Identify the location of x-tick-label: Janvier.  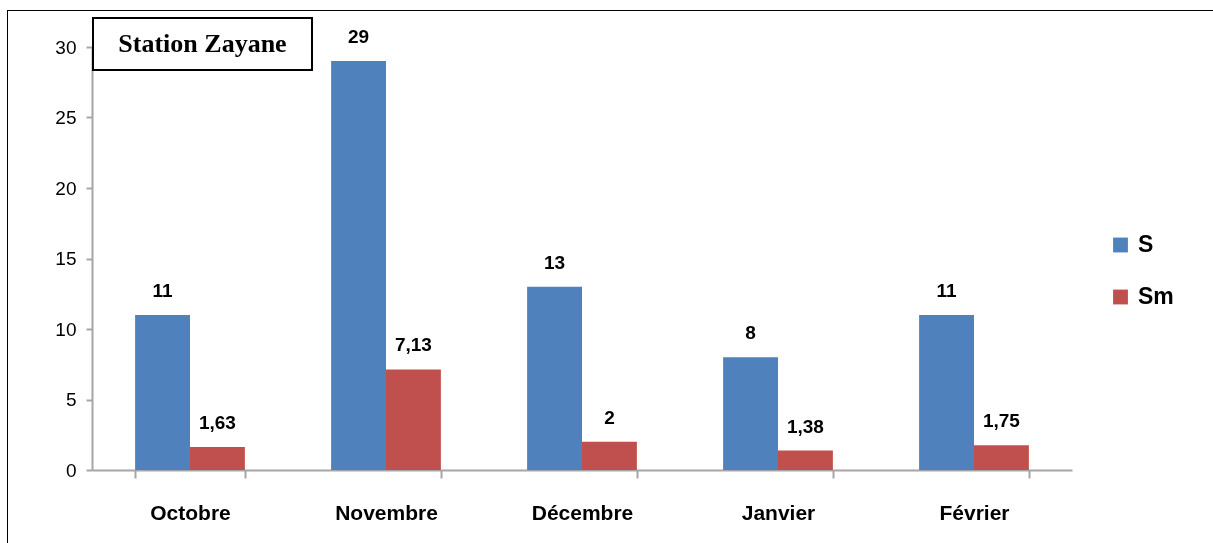
(778, 512).